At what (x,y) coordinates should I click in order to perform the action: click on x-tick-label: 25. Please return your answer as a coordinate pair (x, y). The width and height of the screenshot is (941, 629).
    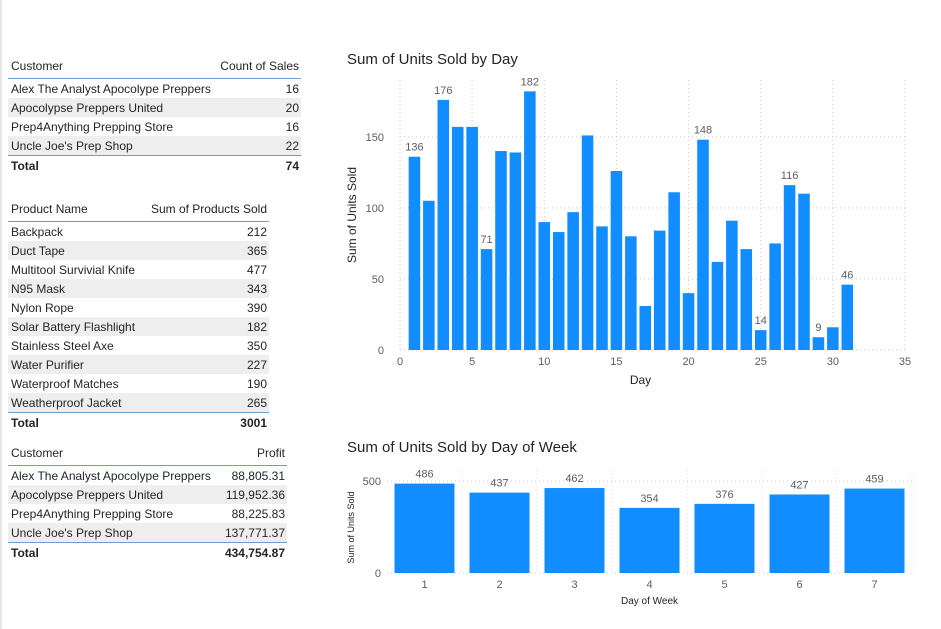
    Looking at the image, I should click on (761, 362).